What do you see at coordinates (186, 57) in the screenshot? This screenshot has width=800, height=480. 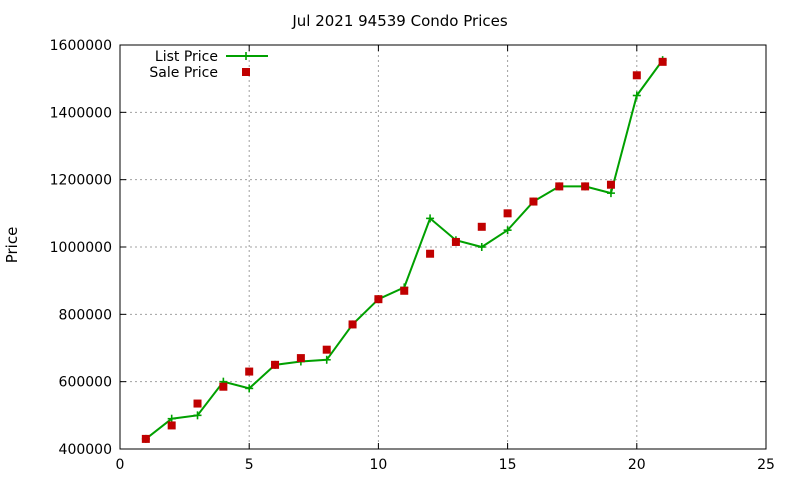 I see `legend-label-list-price: List Price` at bounding box center [186, 57].